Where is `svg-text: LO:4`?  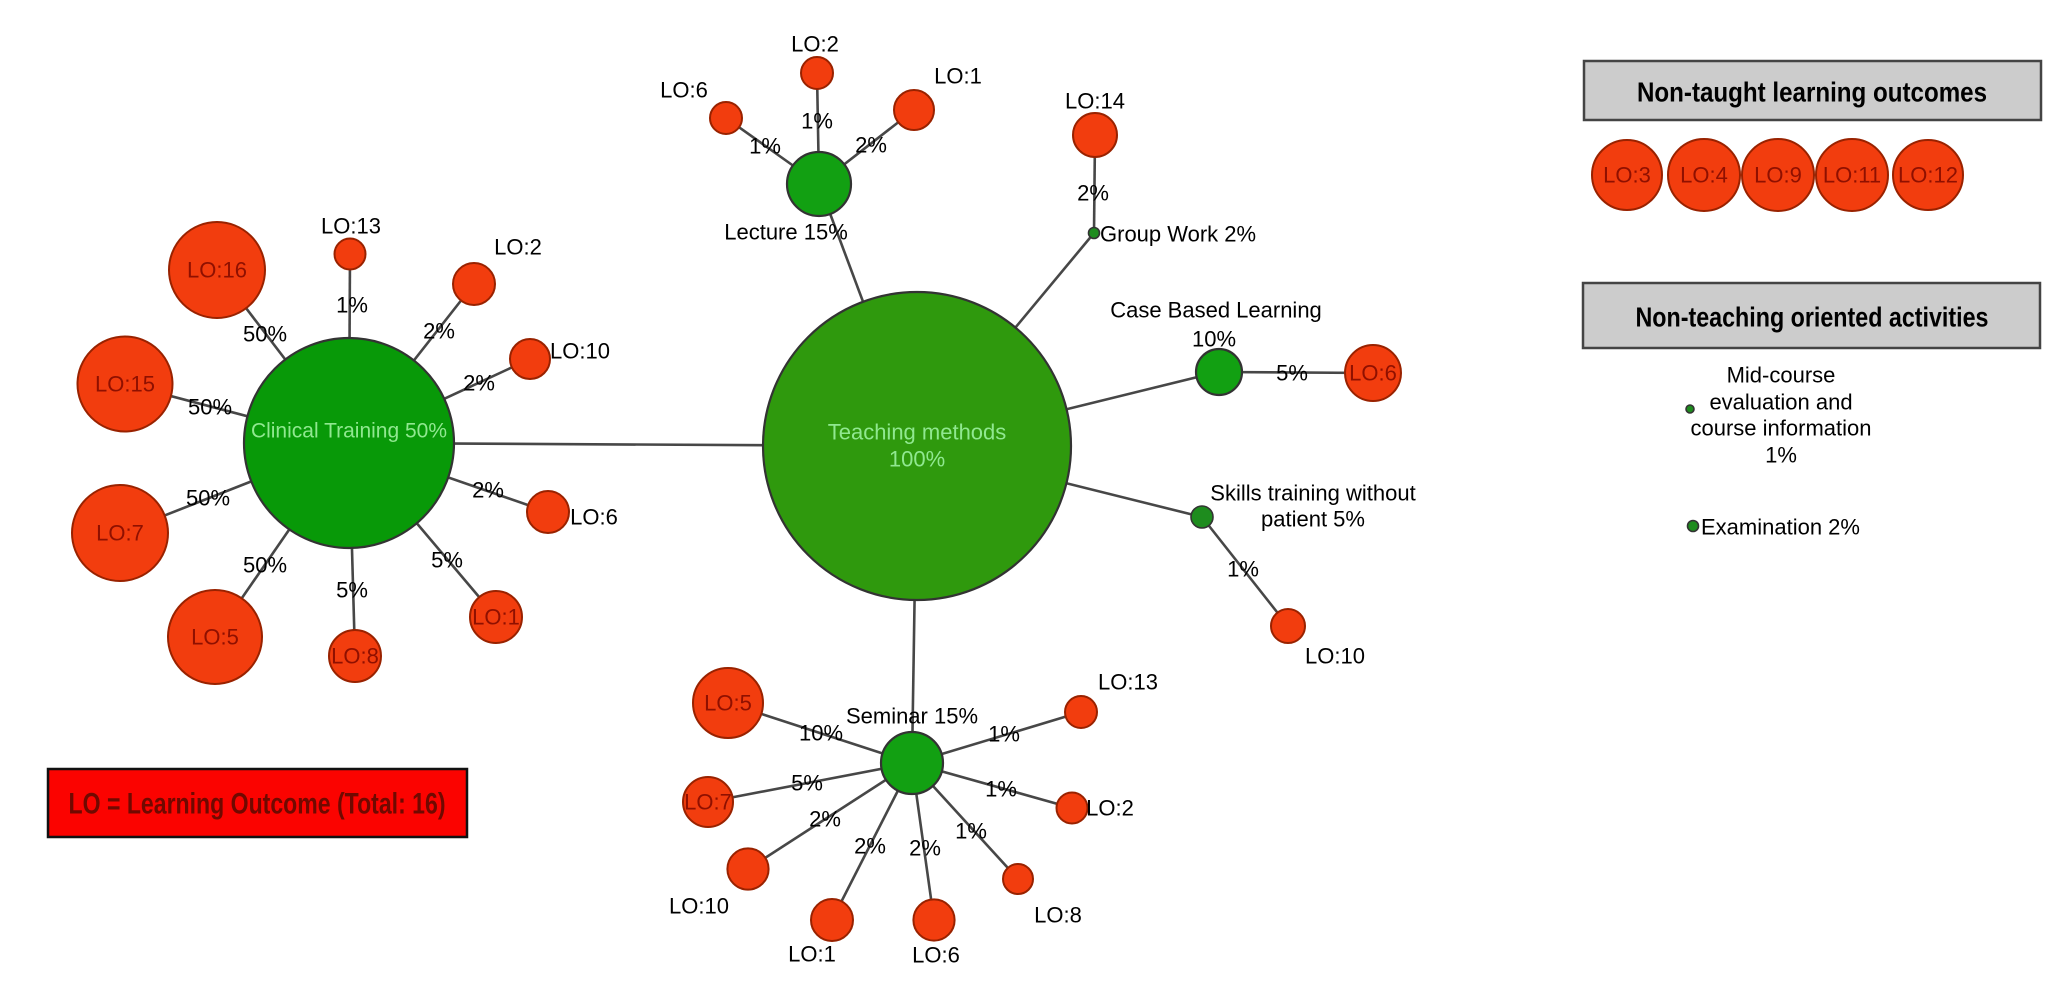 svg-text: LO:4 is located at coordinates (1704, 175).